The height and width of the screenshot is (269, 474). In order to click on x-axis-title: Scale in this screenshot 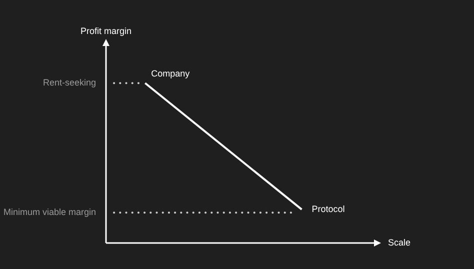, I will do `click(399, 242)`.